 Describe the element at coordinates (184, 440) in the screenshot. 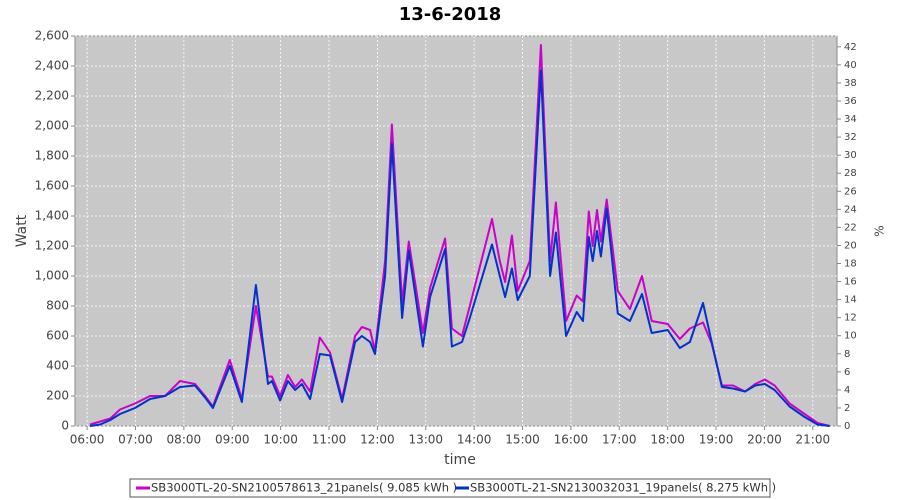

I see `x-tick-label: 08:00` at that location.